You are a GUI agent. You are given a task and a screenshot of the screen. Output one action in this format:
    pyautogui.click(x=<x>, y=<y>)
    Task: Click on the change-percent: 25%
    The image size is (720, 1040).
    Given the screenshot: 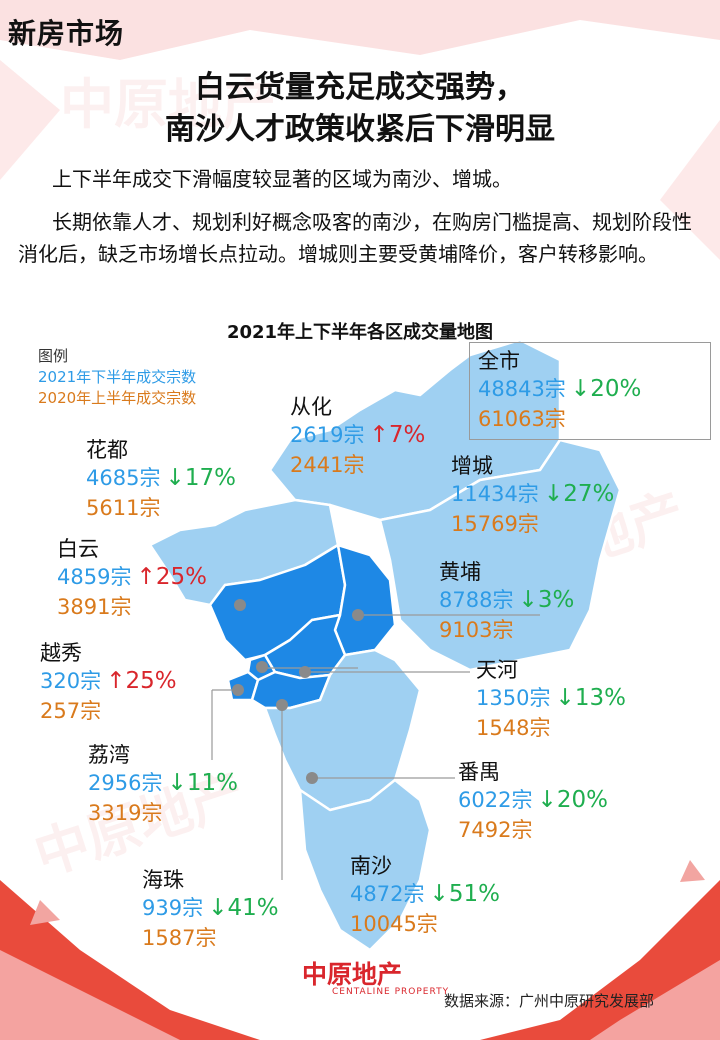 What is the action you would take?
    pyautogui.click(x=151, y=681)
    